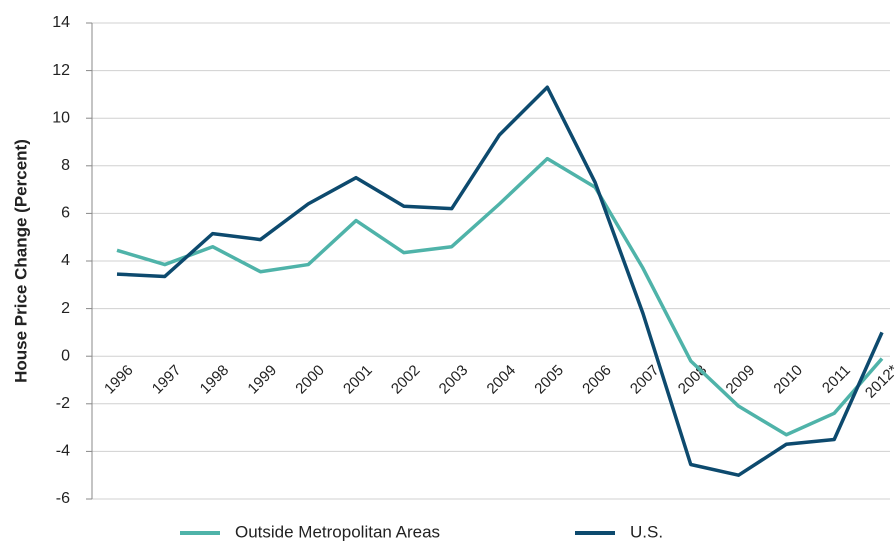 This screenshot has height=547, width=896. Describe the element at coordinates (167, 380) in the screenshot. I see `x-tick-label: 1997` at that location.